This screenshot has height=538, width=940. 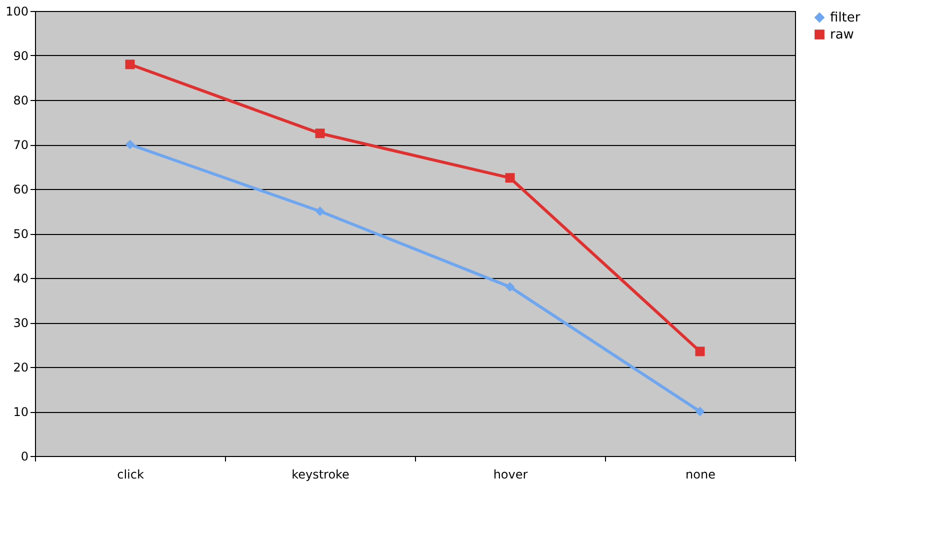 I want to click on y-tick-label: 60, so click(x=20, y=189).